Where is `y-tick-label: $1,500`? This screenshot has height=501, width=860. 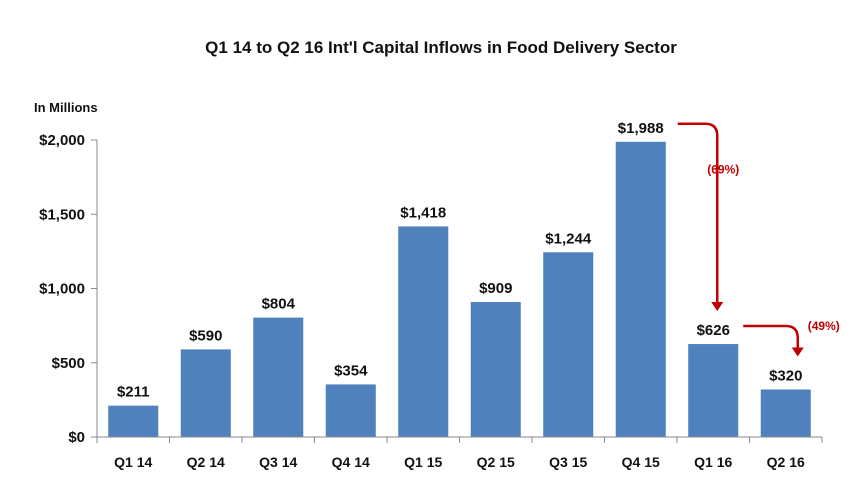 y-tick-label: $1,500 is located at coordinates (62, 214).